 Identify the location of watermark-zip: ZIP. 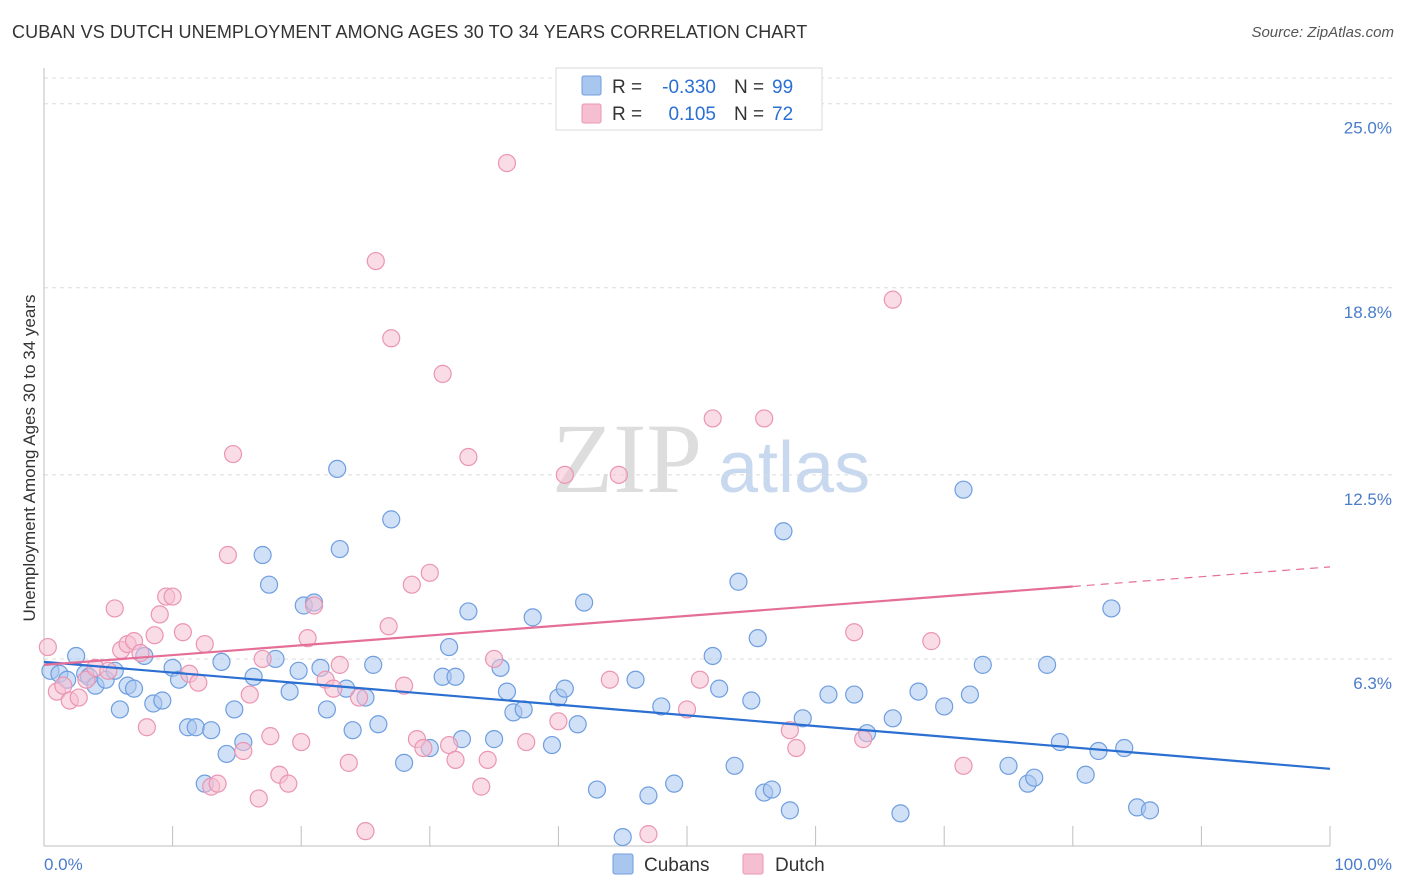
(627, 458).